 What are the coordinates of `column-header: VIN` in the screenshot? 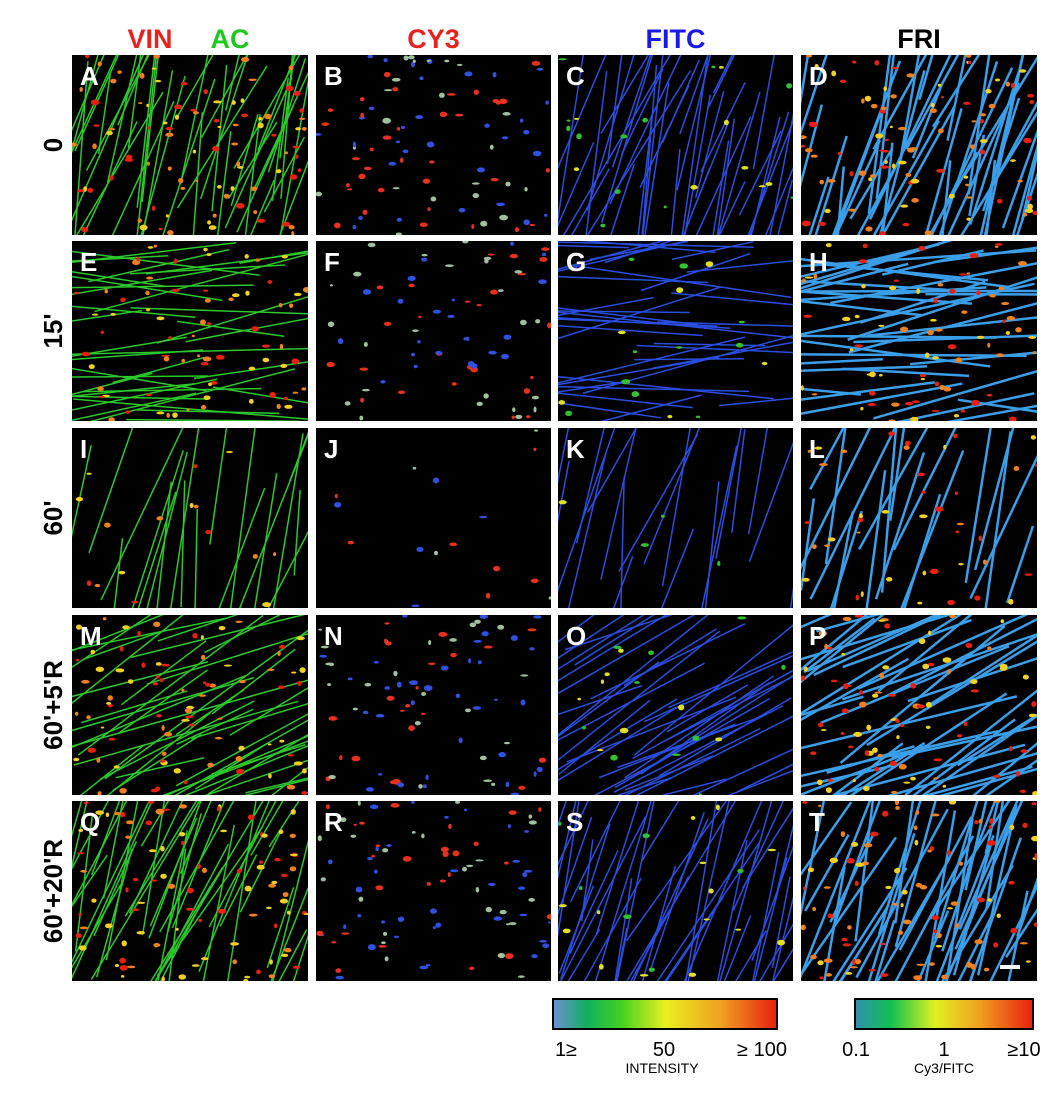 It's located at (149, 39).